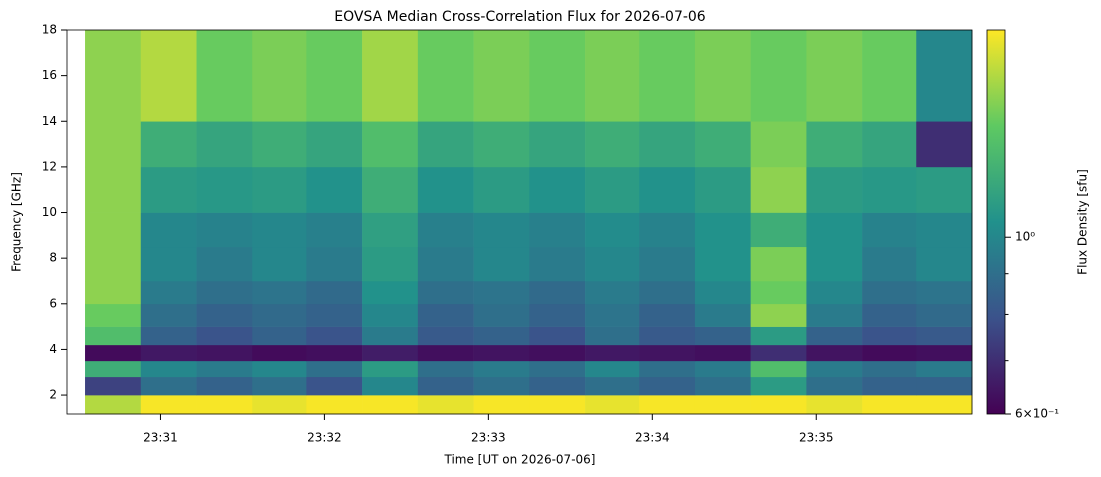  Describe the element at coordinates (1083, 222) in the screenshot. I see `colorbar-label: Flux Density [sfu]` at that location.